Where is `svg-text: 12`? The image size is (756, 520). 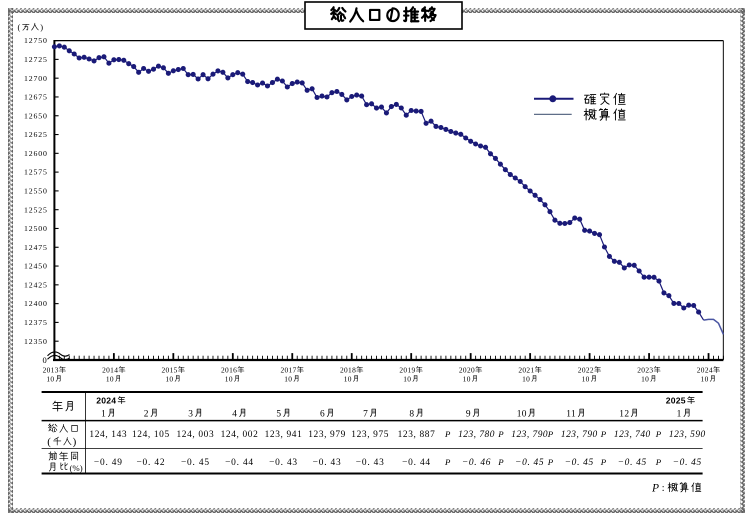 svg-text: 12 is located at coordinates (624, 415).